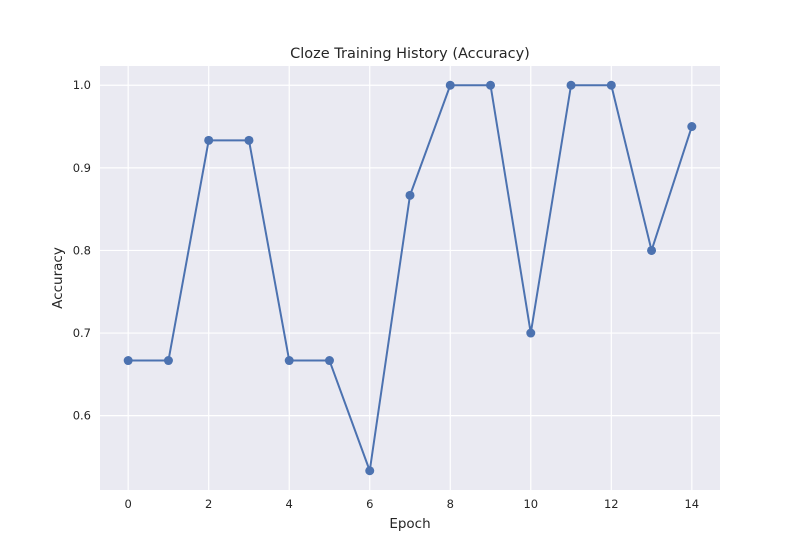 This screenshot has width=800, height=550. What do you see at coordinates (208, 504) in the screenshot?
I see `x-tick-label-1: 2` at bounding box center [208, 504].